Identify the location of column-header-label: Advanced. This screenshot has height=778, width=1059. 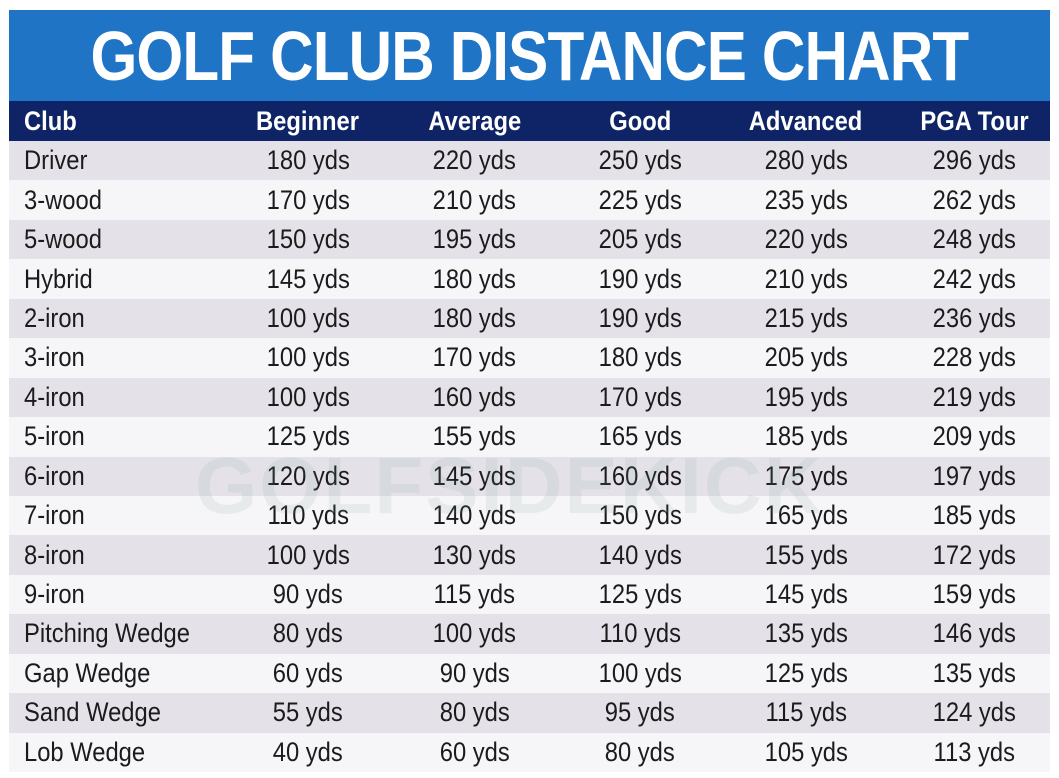
(806, 120).